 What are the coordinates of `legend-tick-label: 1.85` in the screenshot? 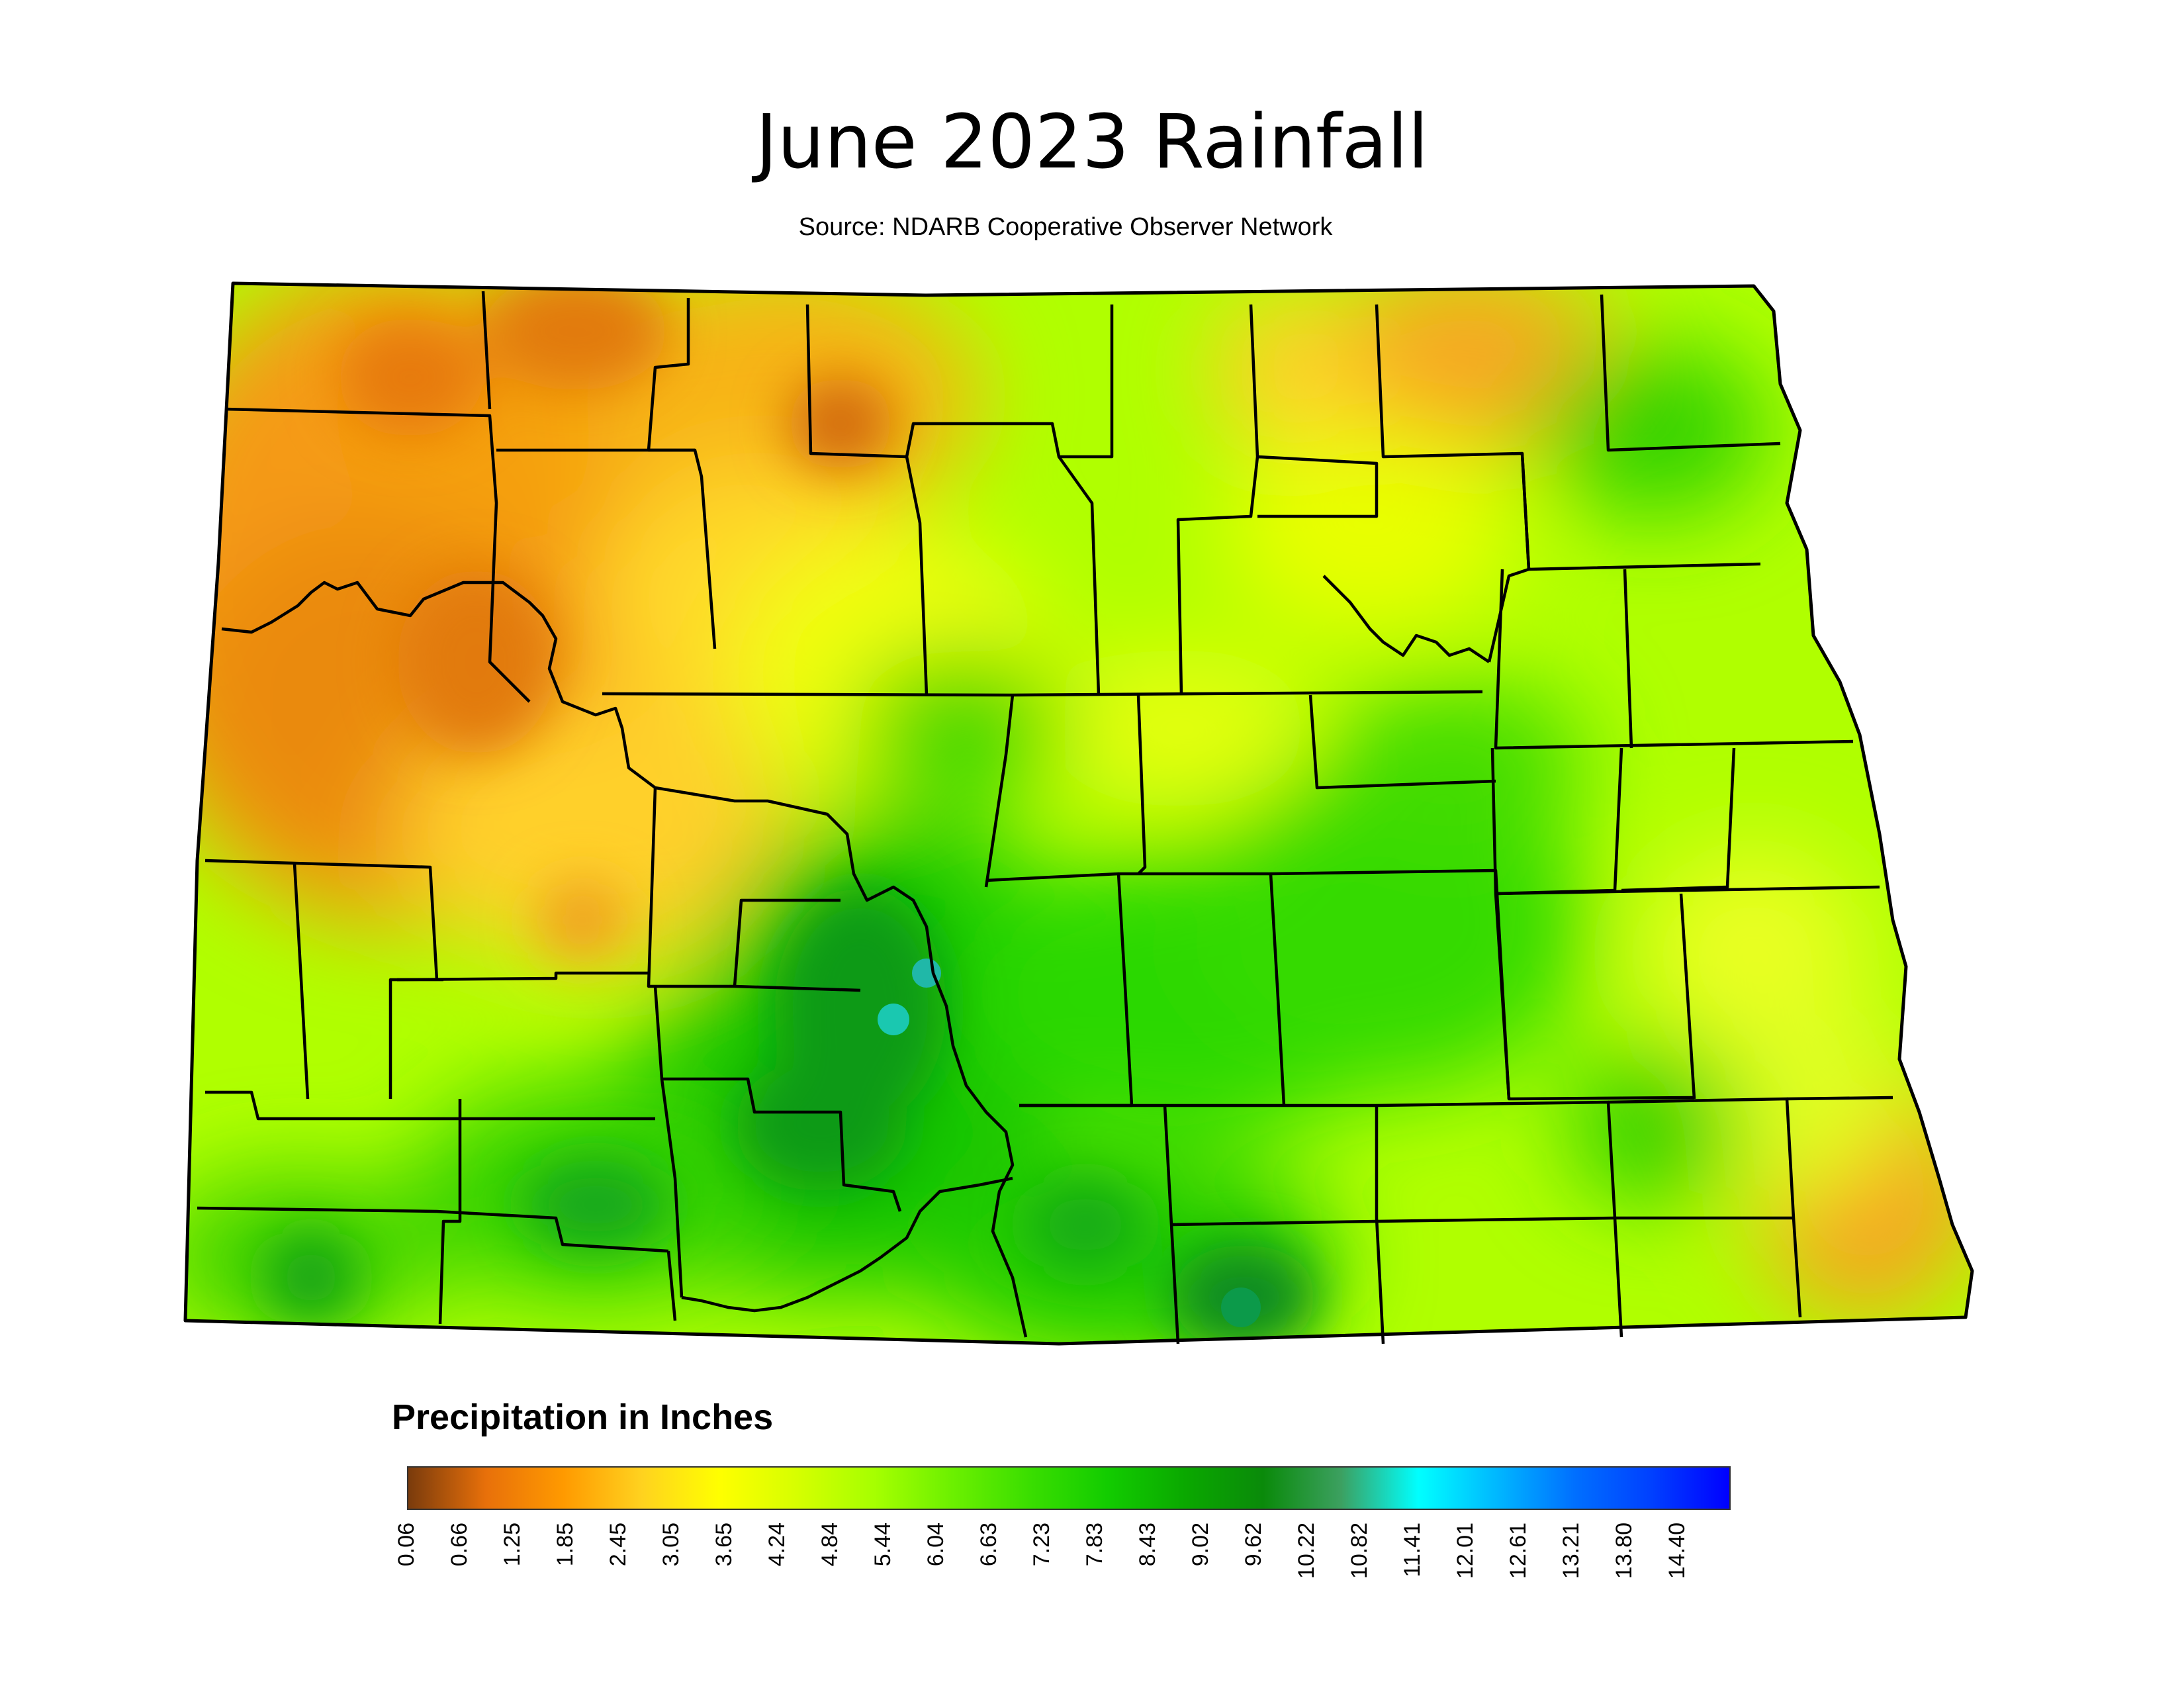 It's located at (565, 1545).